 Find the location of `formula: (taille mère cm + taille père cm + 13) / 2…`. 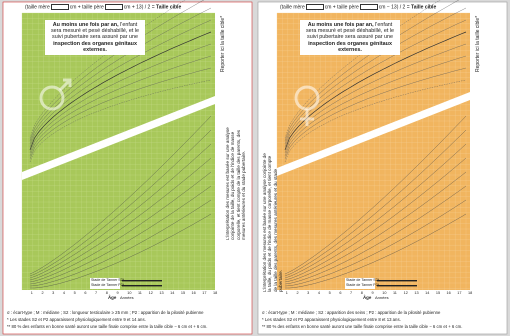

formula: (taille mère cm + taille père cm + 13) / 2… is located at coordinates (103, 7).